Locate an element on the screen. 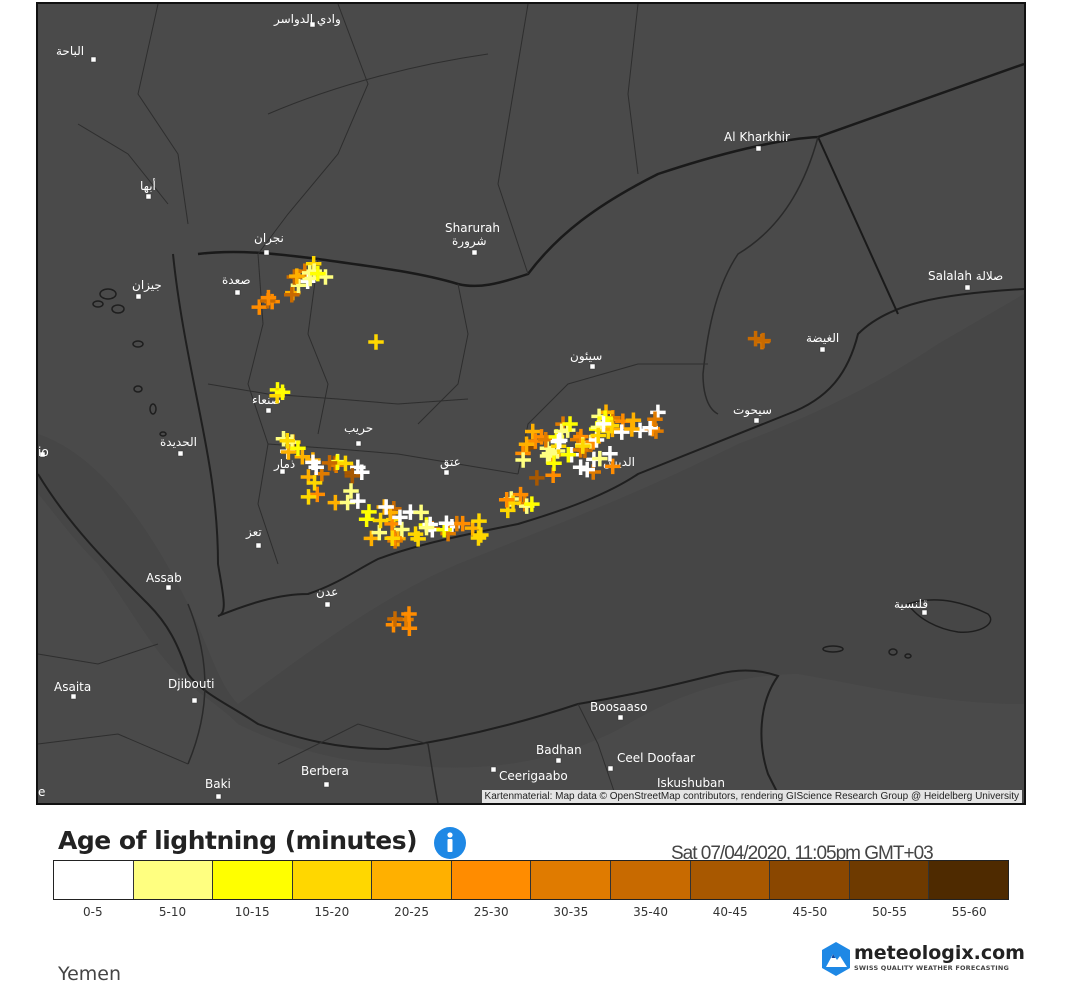  place-label-hodeidah: الحديدة is located at coordinates (178, 442).